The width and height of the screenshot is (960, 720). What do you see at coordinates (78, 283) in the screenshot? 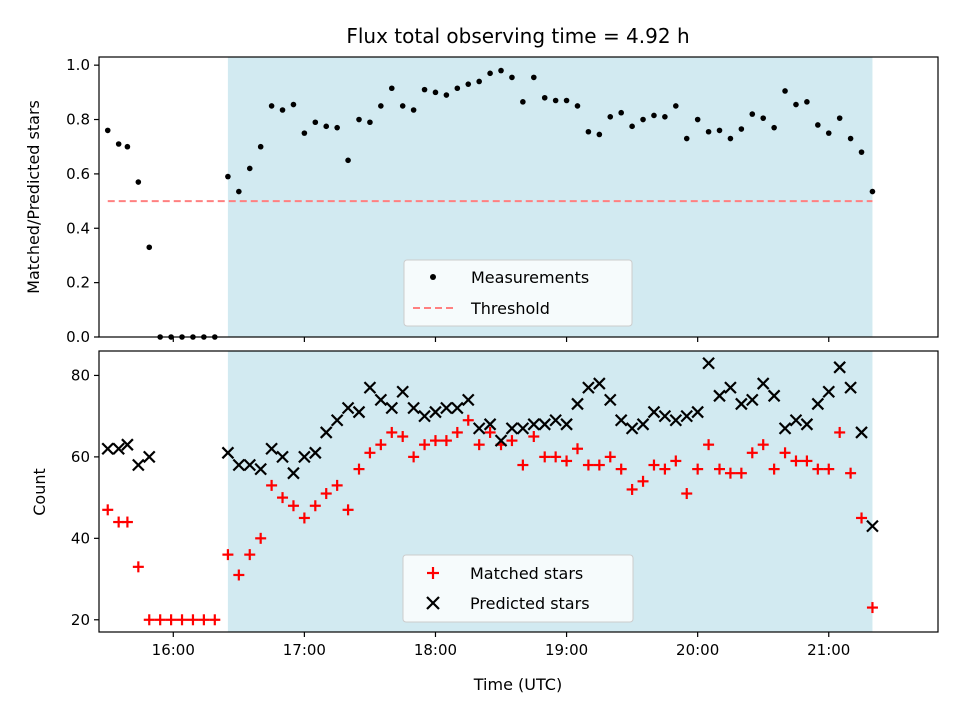
I see `y-tick-label: 0.2` at bounding box center [78, 283].